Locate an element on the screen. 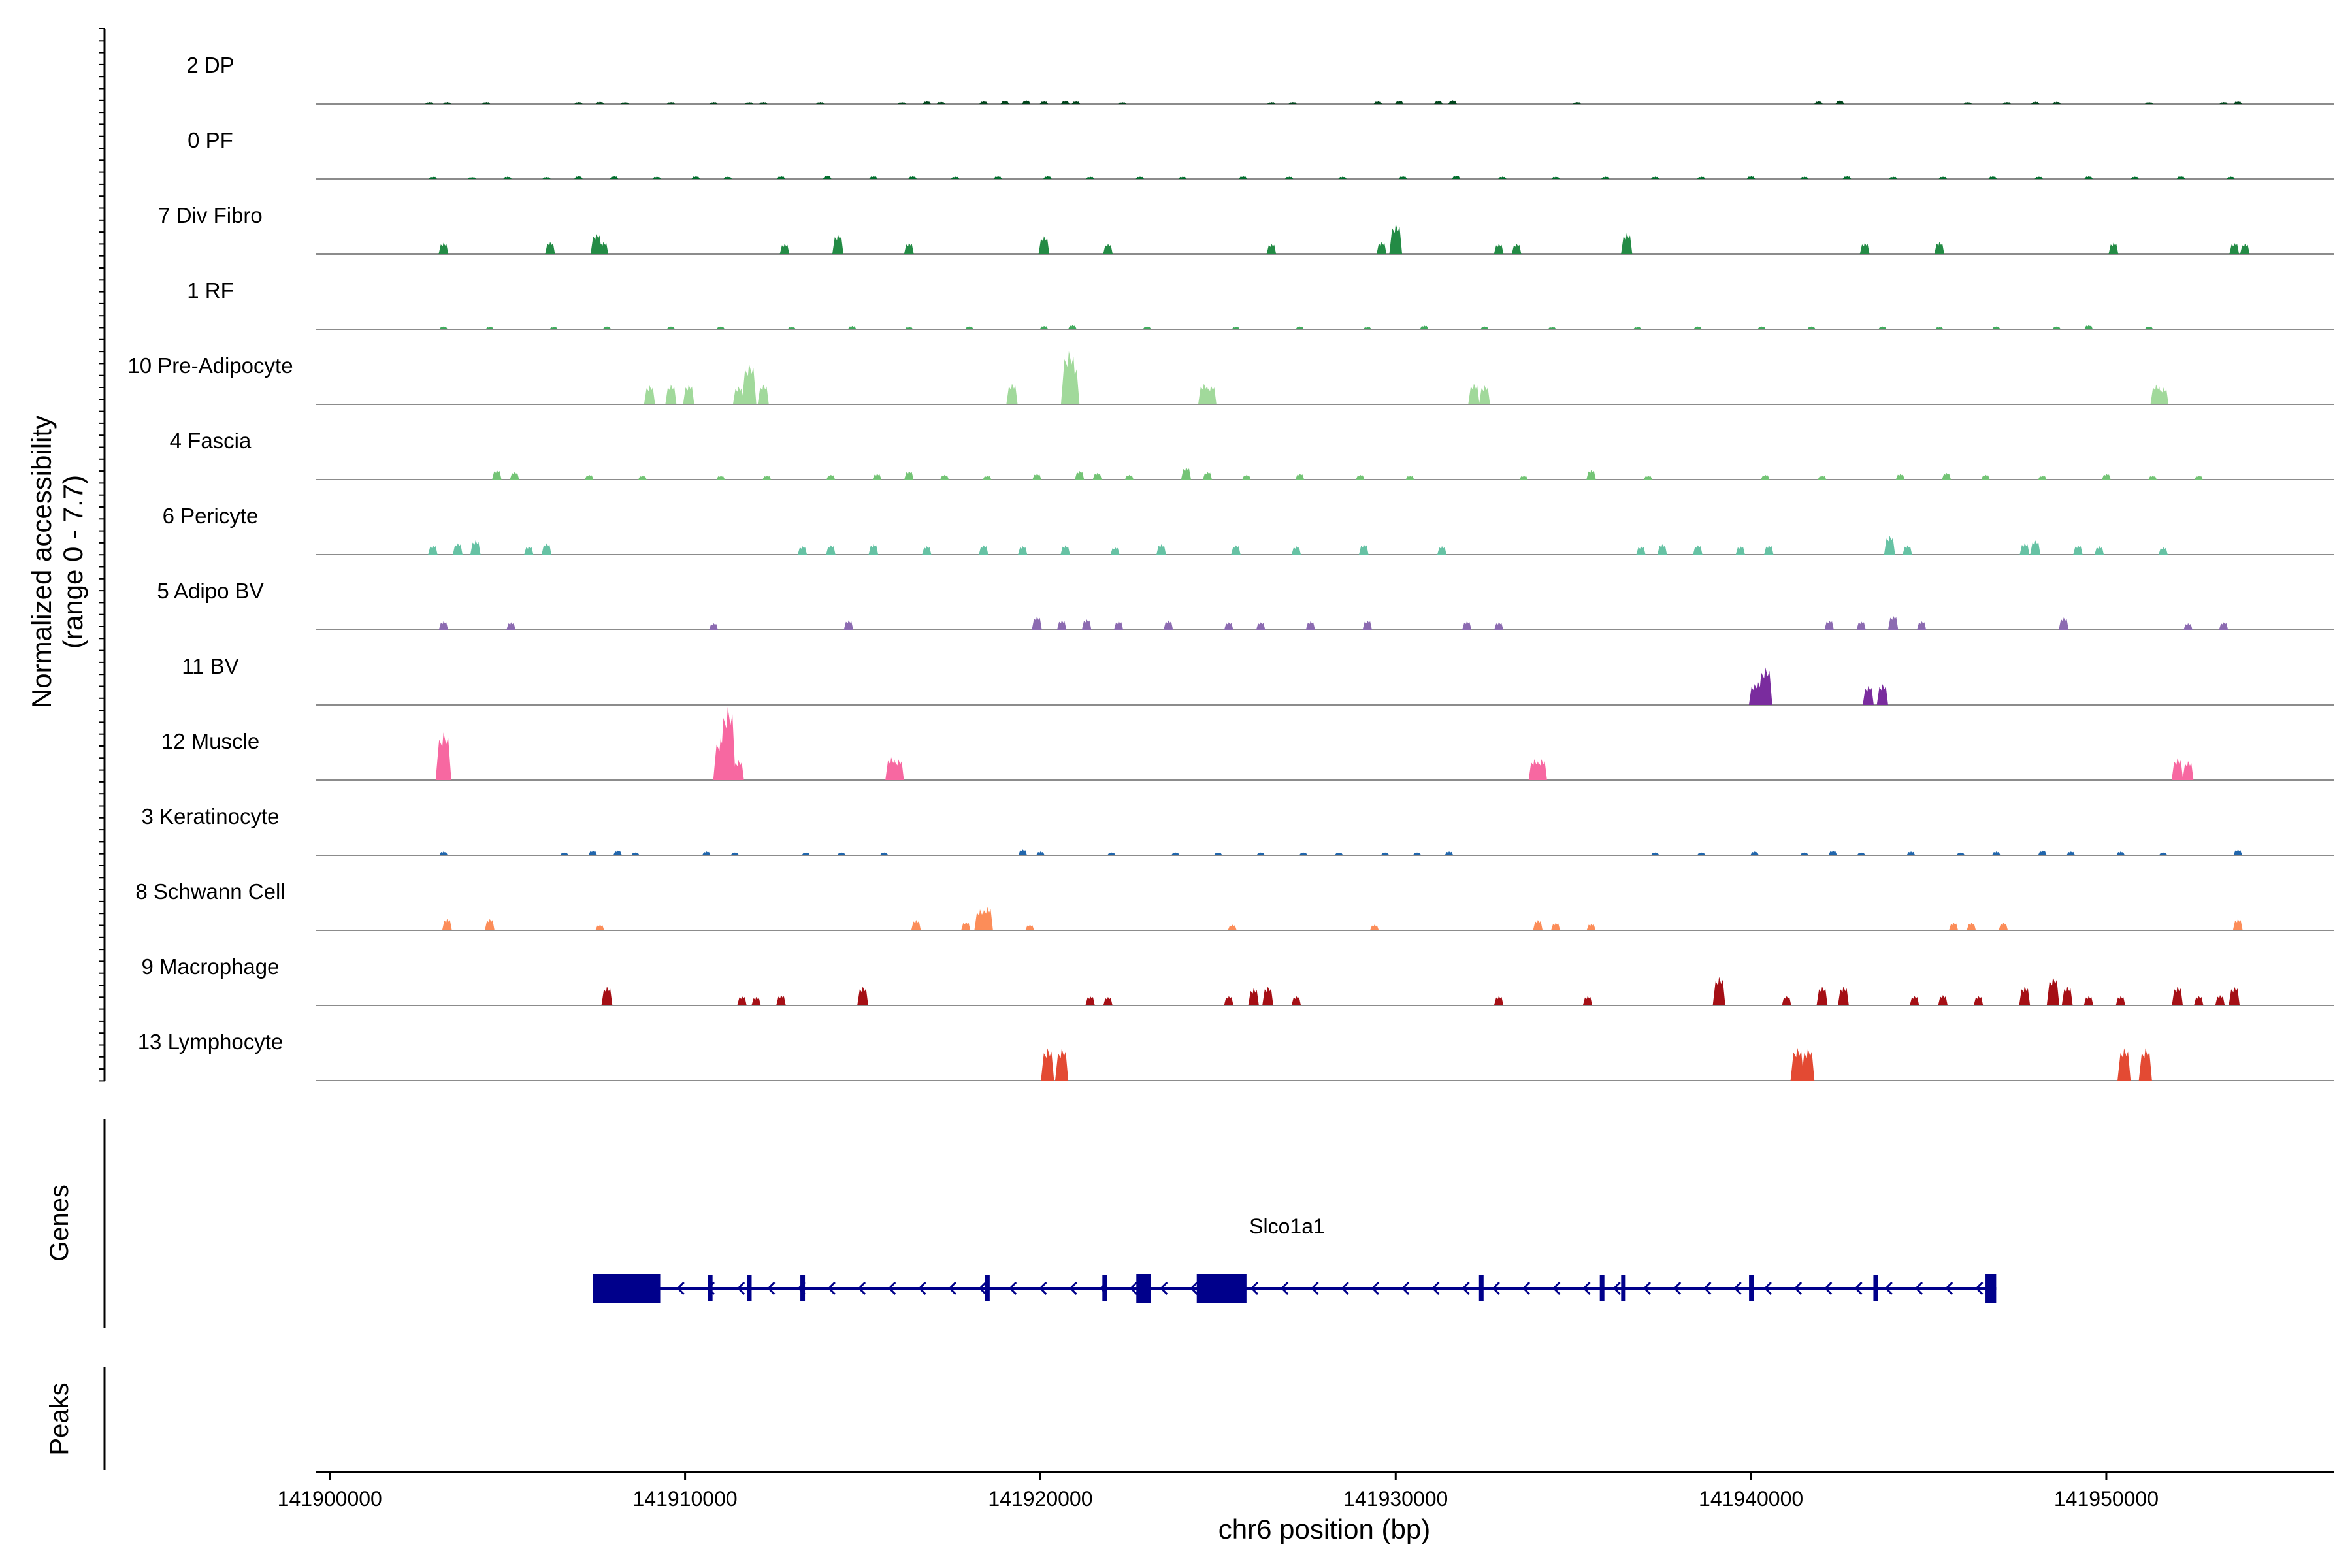 Image resolution: width=2352 pixels, height=1568 pixels. y-axis-label-line2: (range 0 - 7.7) is located at coordinates (72, 562).